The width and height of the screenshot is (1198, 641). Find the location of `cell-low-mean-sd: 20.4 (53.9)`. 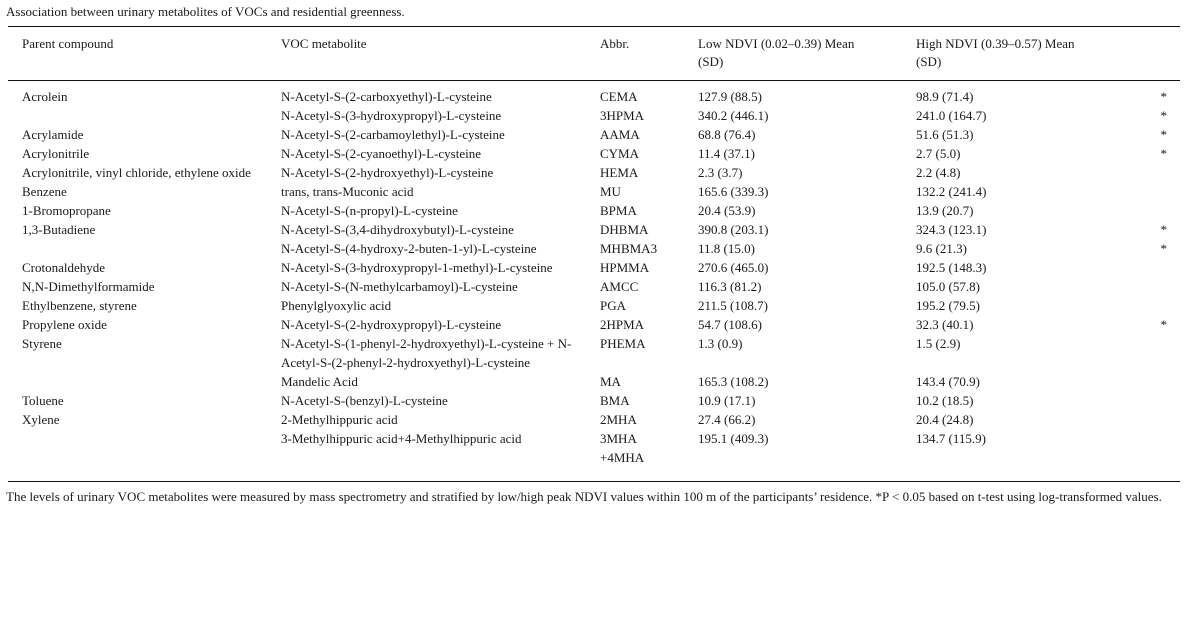

cell-low-mean-sd: 20.4 (53.9) is located at coordinates (727, 210).